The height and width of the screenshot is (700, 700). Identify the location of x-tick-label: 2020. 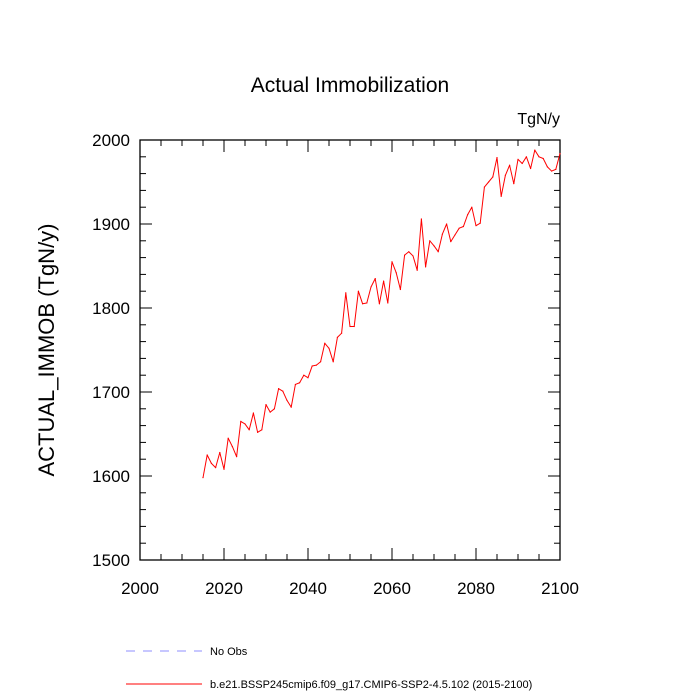
(224, 588).